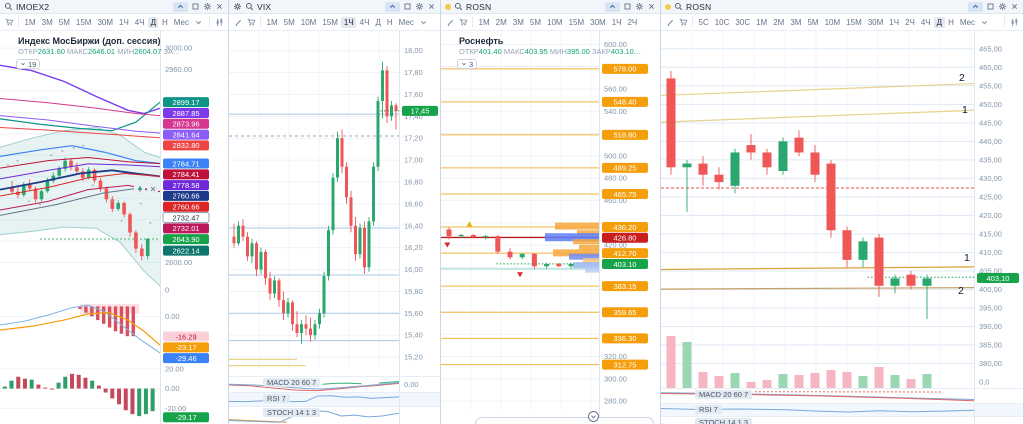 The width and height of the screenshot is (1024, 424). Describe the element at coordinates (703, 22) in the screenshot. I see `timeframe-button-5С: 5С` at that location.